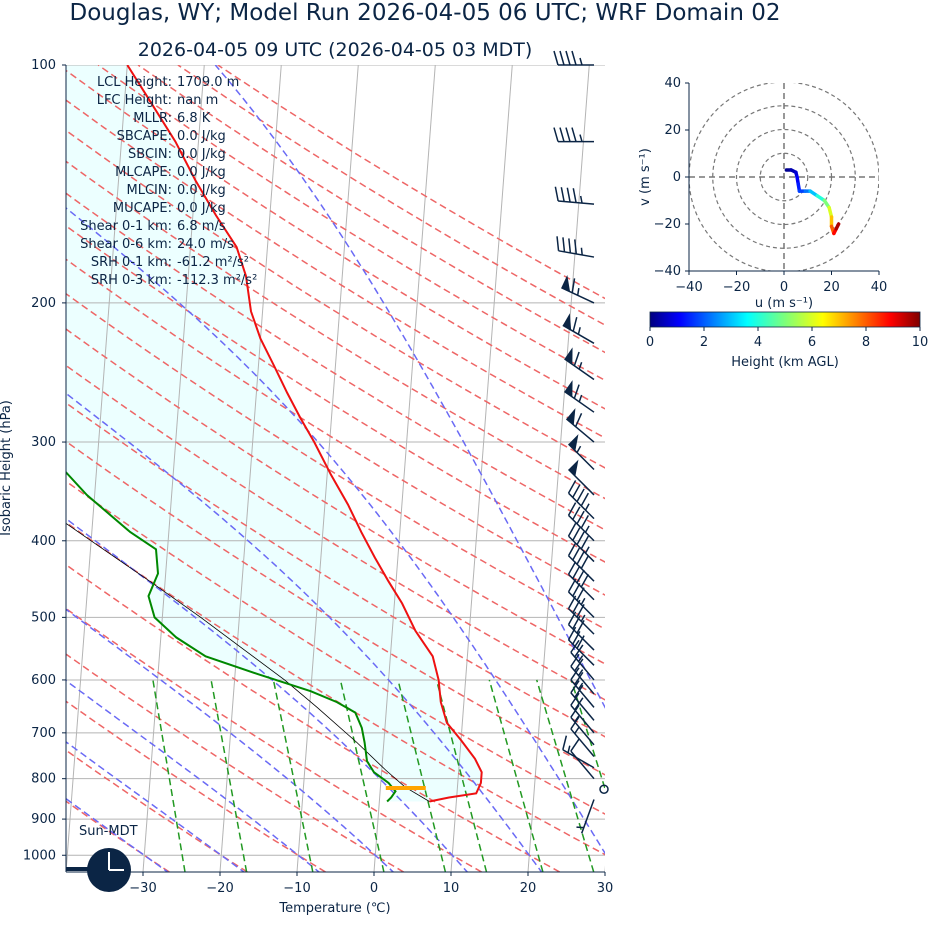 Image resolution: width=928 pixels, height=936 pixels. Describe the element at coordinates (785, 362) in the screenshot. I see `colorbar-label: Height (km AGL)` at that location.